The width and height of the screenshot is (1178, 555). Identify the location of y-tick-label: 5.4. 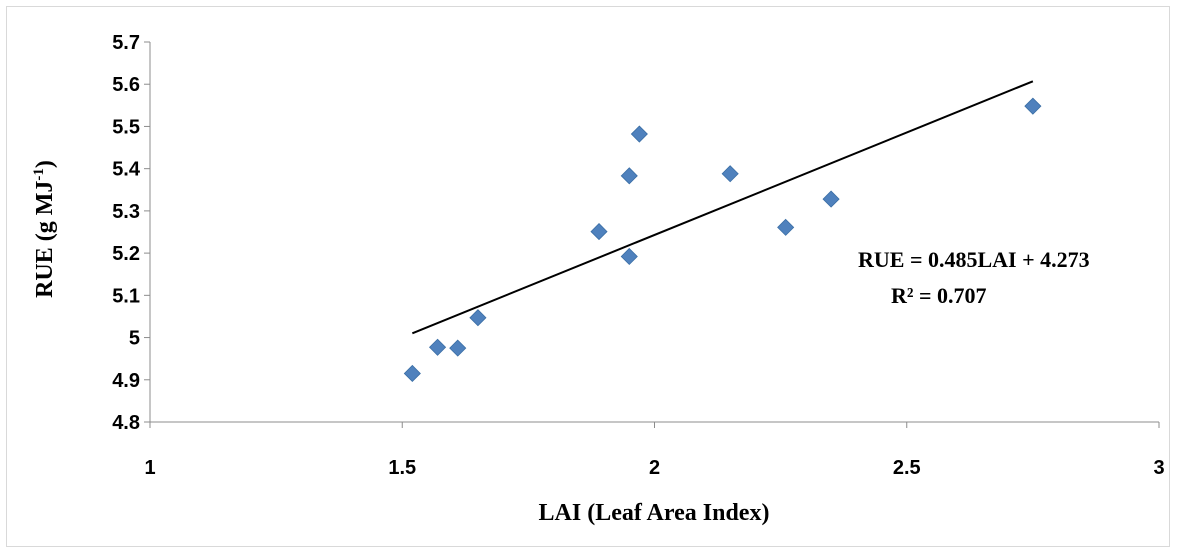
(126, 170).